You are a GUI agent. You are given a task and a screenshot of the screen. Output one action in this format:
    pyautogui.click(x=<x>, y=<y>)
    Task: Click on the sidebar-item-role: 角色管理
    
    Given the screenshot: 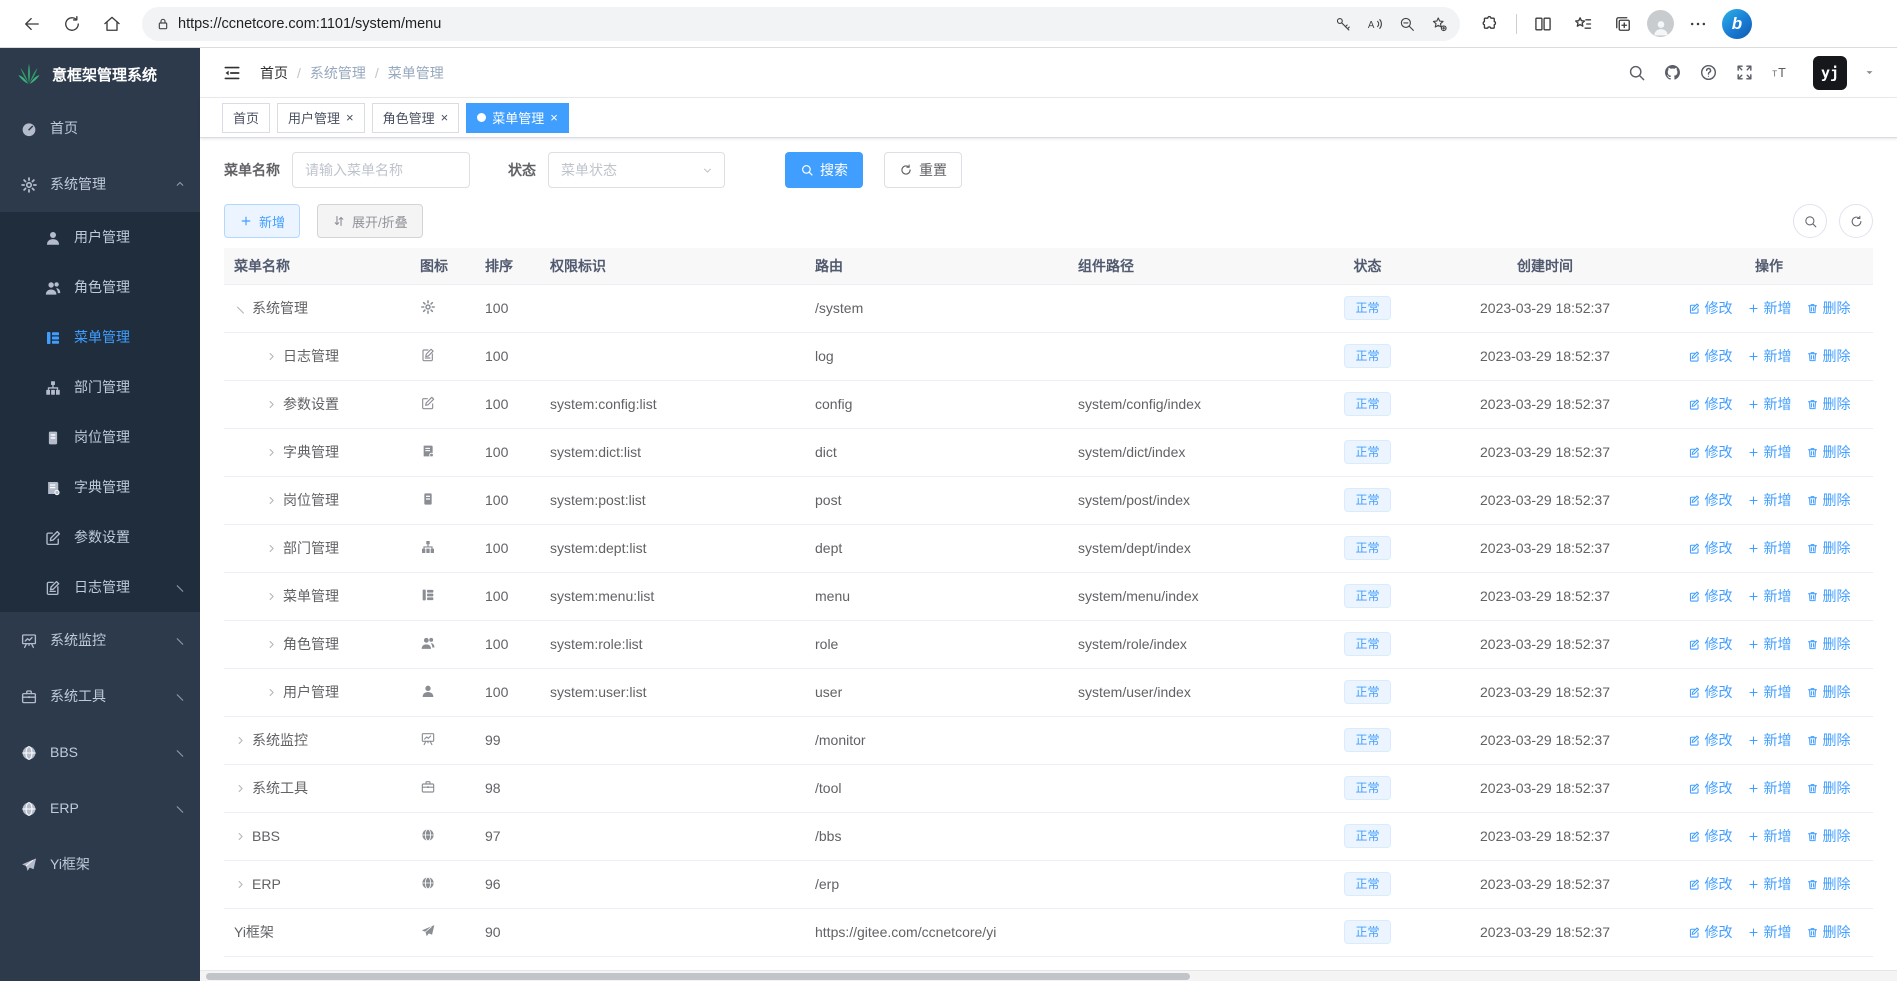 What is the action you would take?
    pyautogui.click(x=100, y=287)
    